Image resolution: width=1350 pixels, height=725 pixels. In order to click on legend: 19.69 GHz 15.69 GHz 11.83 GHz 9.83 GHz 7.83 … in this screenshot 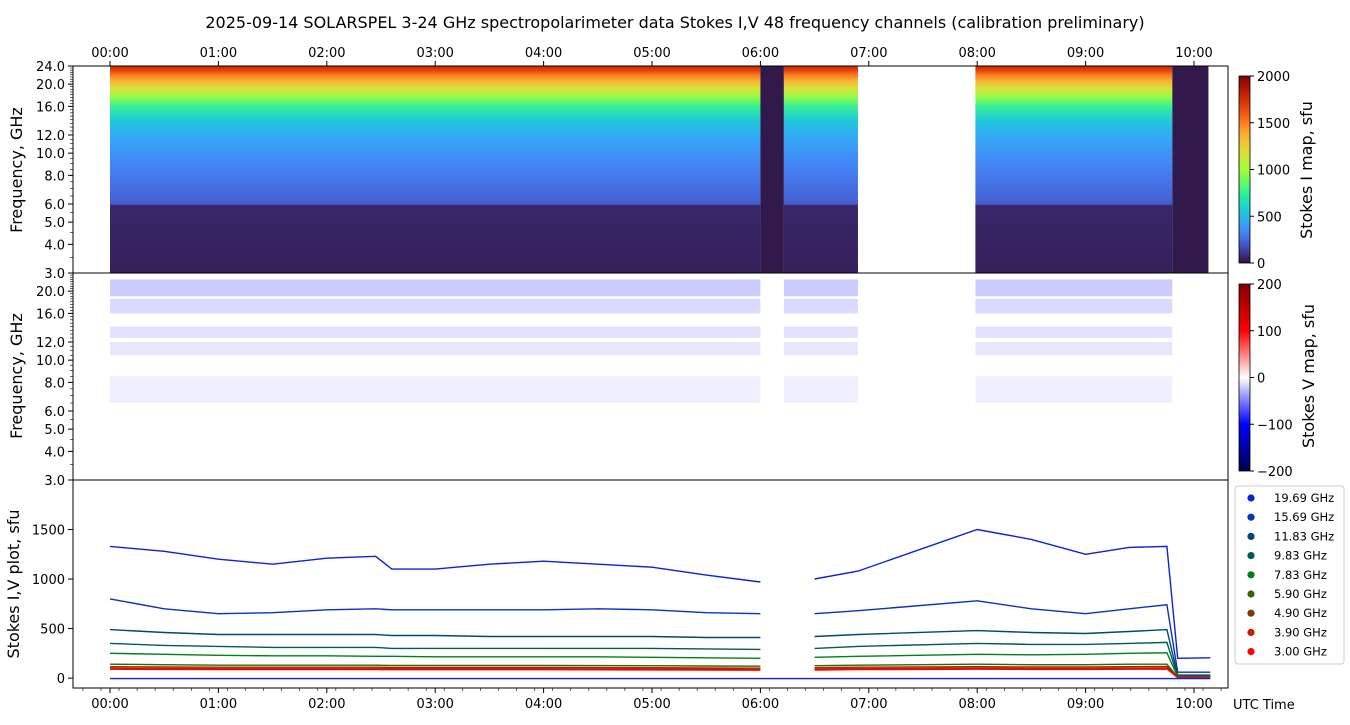, I will do `click(1289, 575)`.